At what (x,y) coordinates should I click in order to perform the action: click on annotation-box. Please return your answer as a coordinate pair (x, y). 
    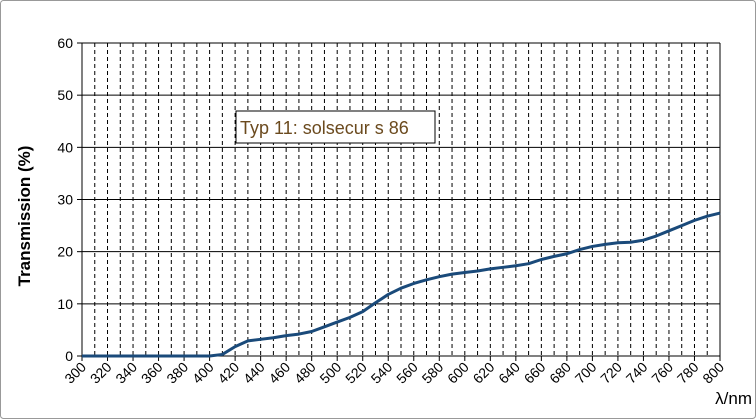
    Looking at the image, I should click on (335, 127).